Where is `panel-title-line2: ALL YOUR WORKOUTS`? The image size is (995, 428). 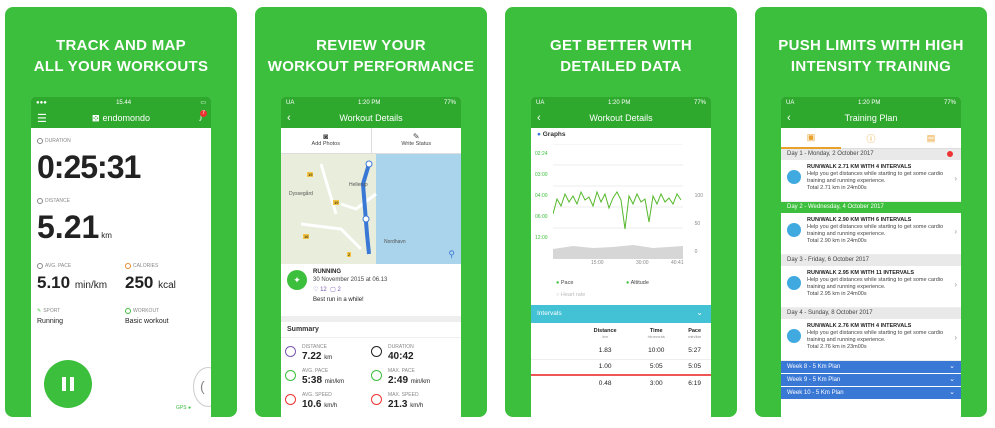 panel-title-line2: ALL YOUR WORKOUTS is located at coordinates (121, 66).